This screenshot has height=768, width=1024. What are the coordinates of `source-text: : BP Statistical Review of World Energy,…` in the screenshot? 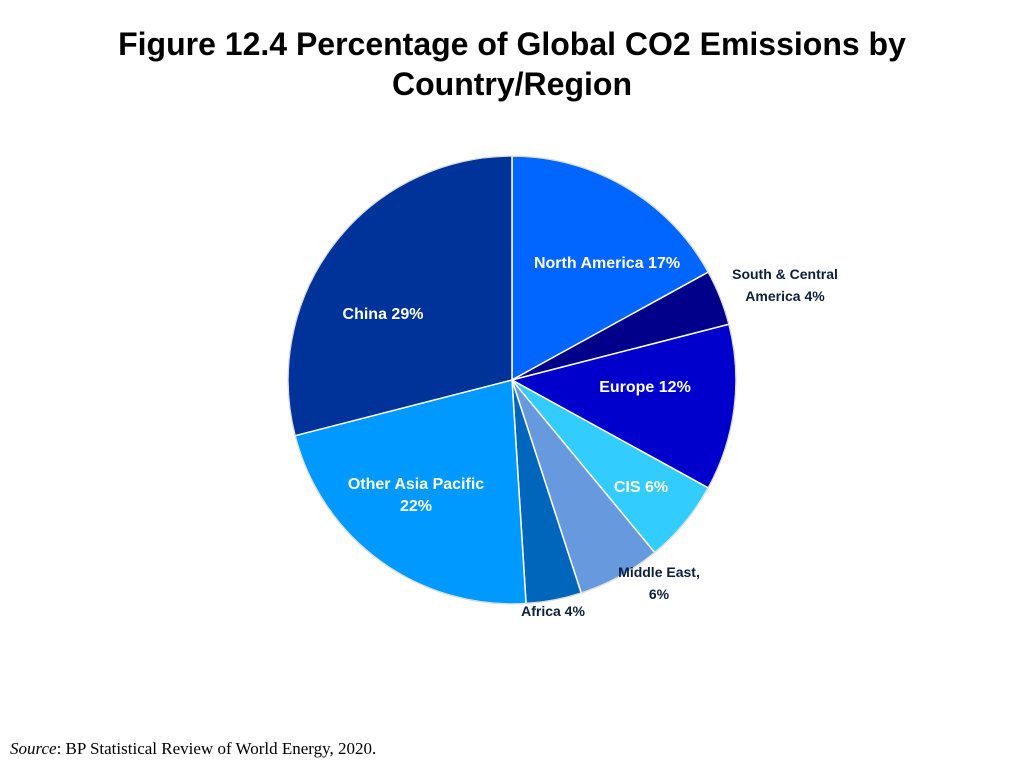 It's located at (216, 748).